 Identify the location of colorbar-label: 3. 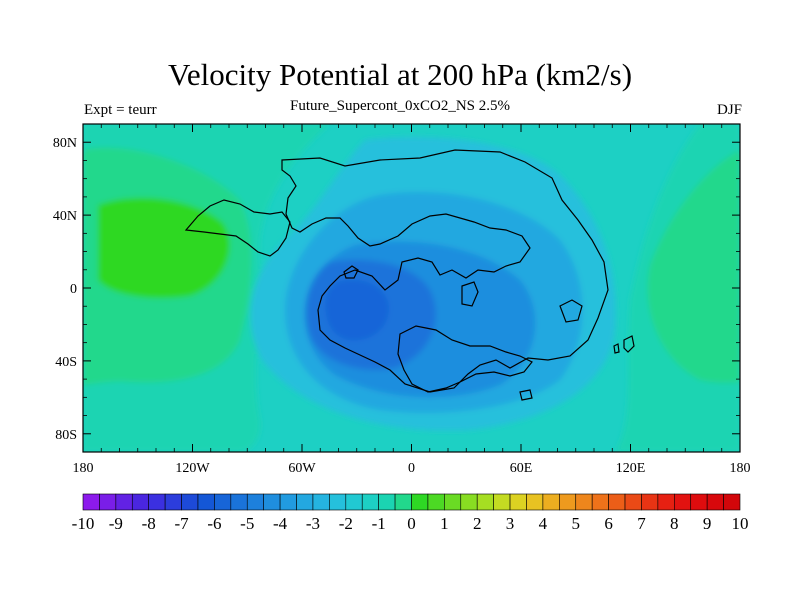
(510, 523).